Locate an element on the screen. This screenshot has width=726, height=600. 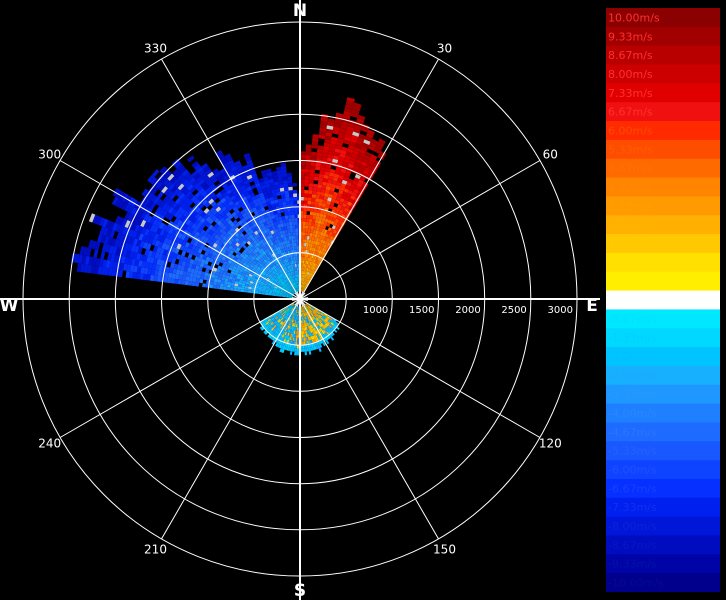
cardinal-label: S is located at coordinates (300, 590).